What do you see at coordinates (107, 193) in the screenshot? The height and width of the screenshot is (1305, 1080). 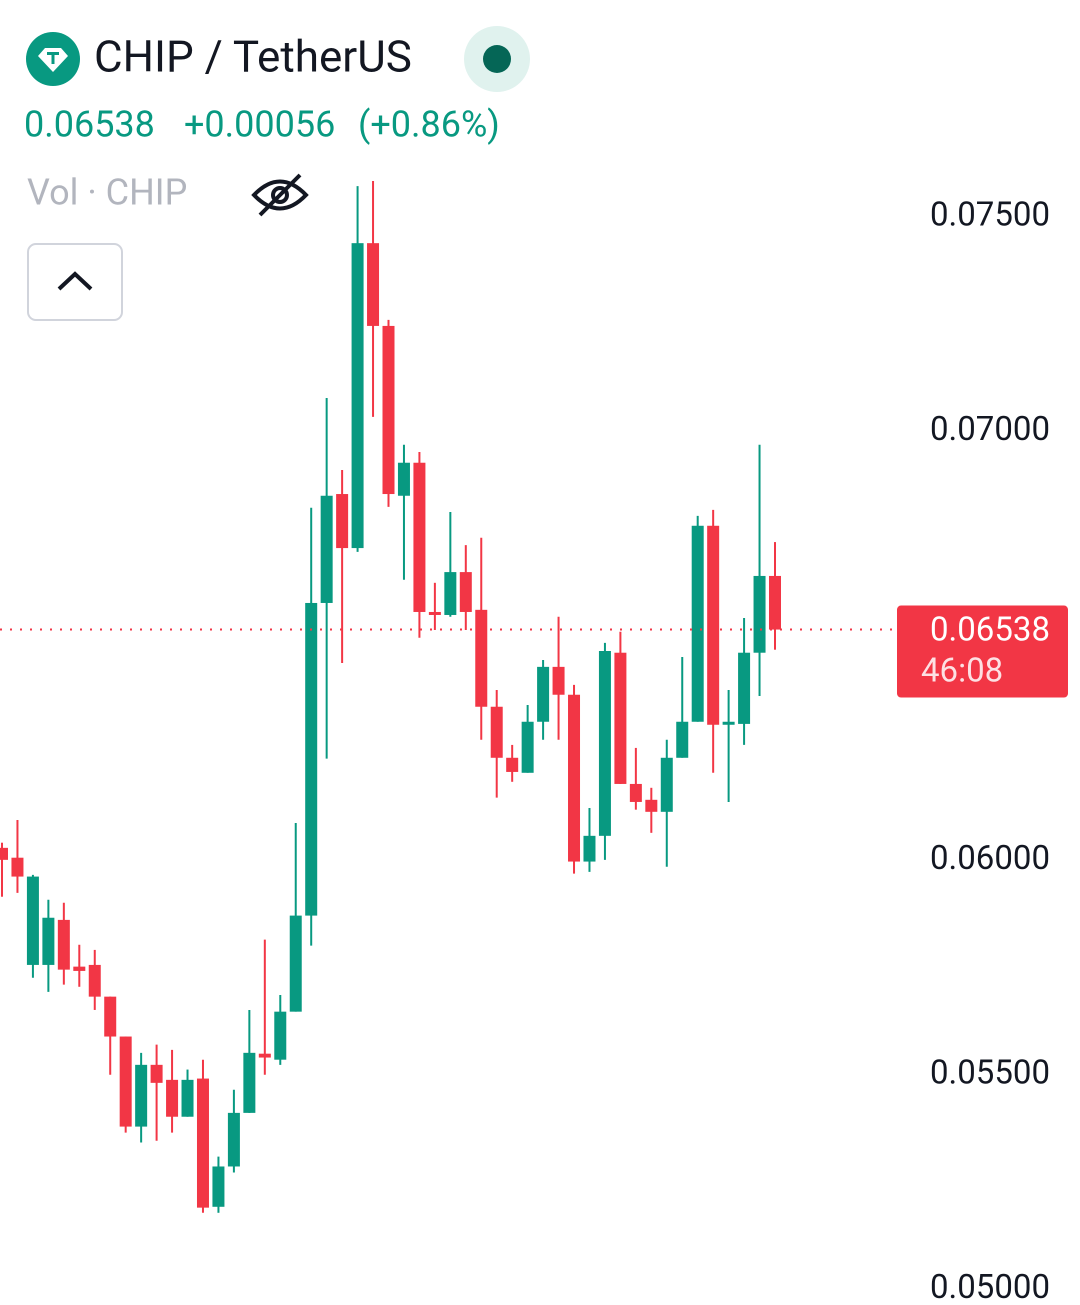 I see `volume-label: Vol · CHIP` at bounding box center [107, 193].